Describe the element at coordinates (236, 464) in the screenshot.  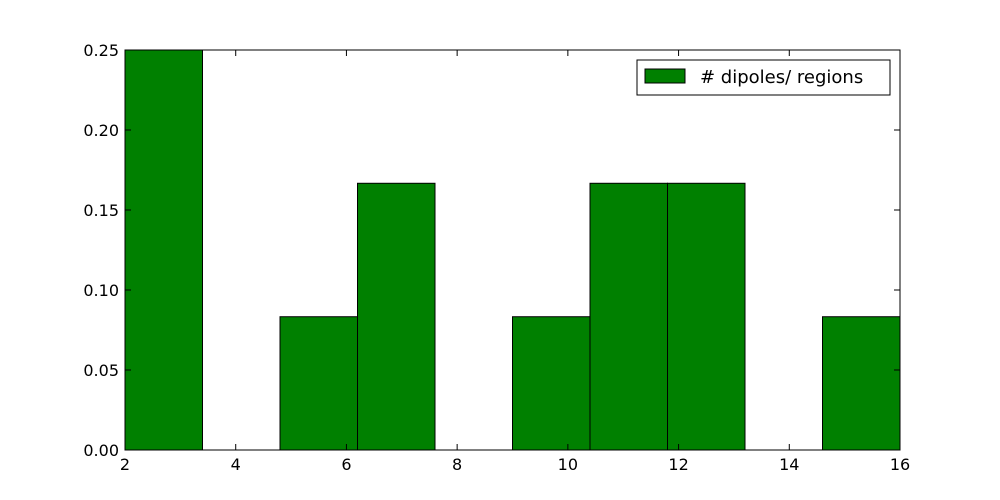
I see `x-tick-label: 4` at that location.